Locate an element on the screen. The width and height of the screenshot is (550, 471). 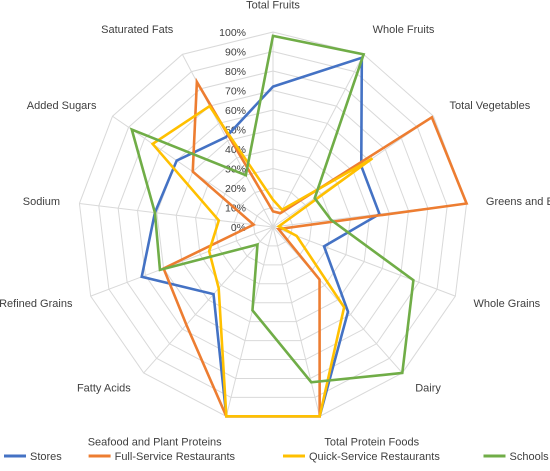
category-label-added-sugars: Added Sugars is located at coordinates (62, 106).